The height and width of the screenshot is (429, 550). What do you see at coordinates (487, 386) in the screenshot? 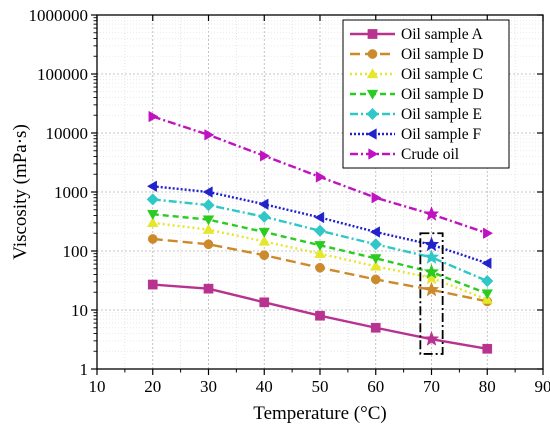
I see `x-tick-label: 80` at bounding box center [487, 386].